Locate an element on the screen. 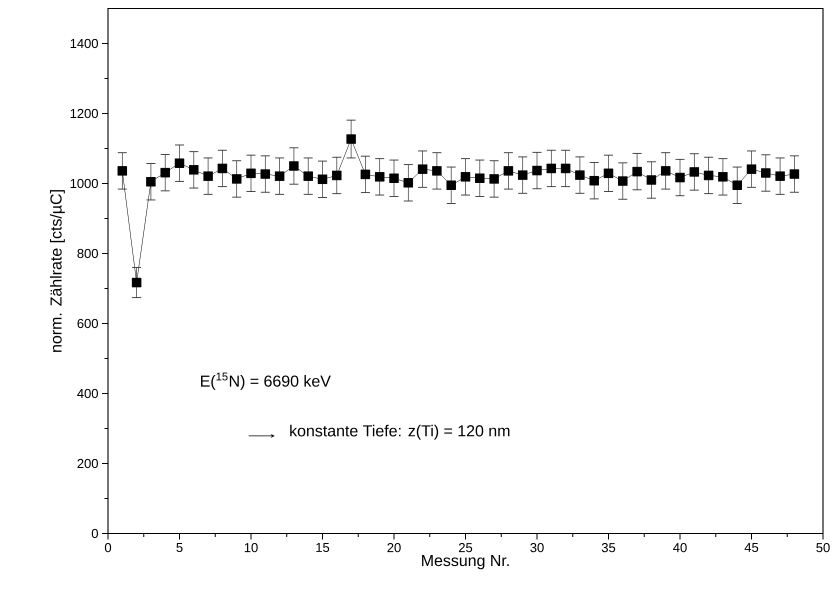 The width and height of the screenshot is (837, 602). y-tick-label: 600 is located at coordinates (88, 323).